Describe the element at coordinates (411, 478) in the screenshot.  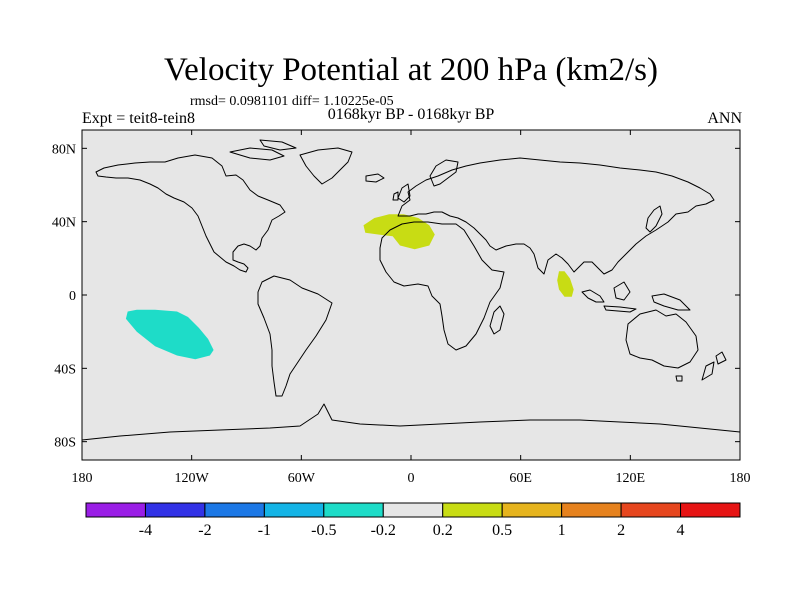
I see `lon-tick-label: 0` at that location.